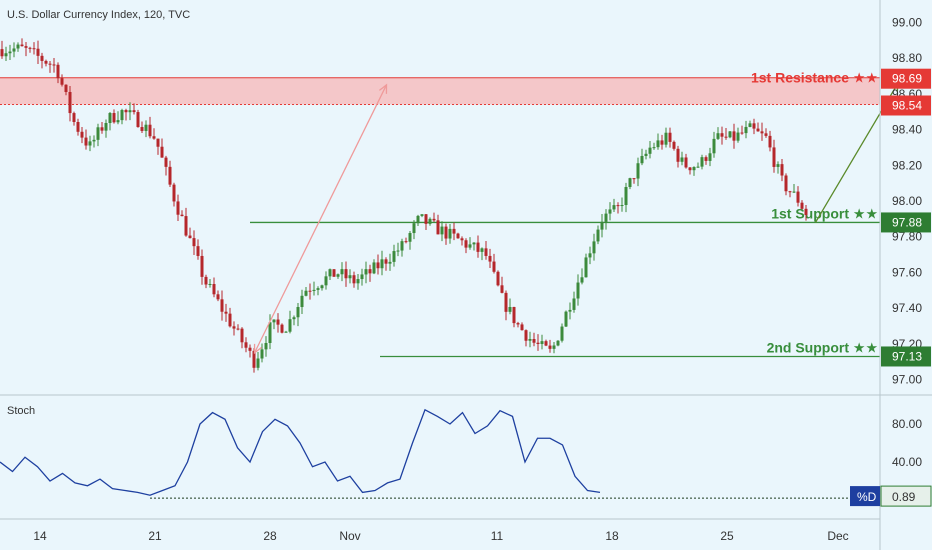 Image resolution: width=932 pixels, height=550 pixels. Describe the element at coordinates (907, 58) in the screenshot. I see `price-tick-1: 98.80` at that location.